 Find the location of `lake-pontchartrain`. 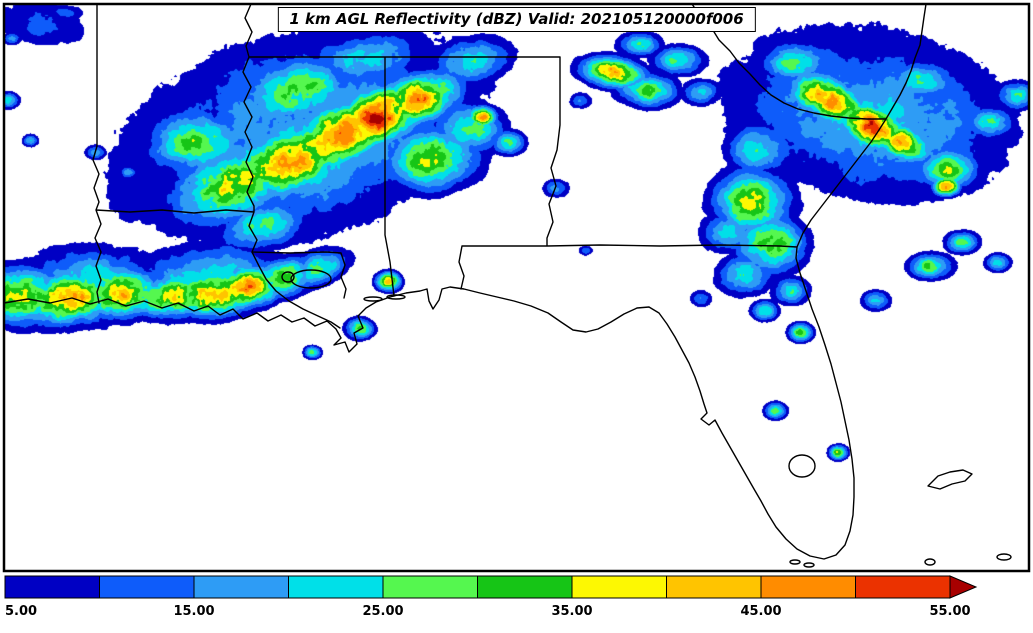

lake-pontchartrain is located at coordinates (311, 279).